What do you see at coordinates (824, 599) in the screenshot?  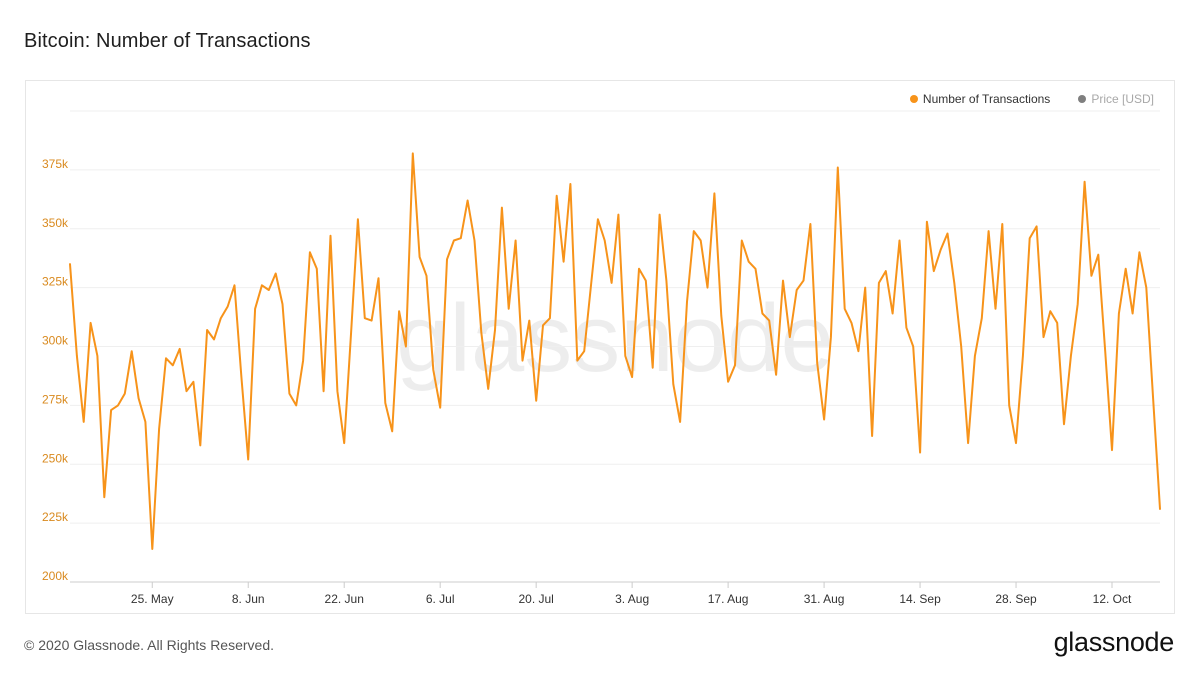 I see `x-tick-label: 31. Aug` at bounding box center [824, 599].